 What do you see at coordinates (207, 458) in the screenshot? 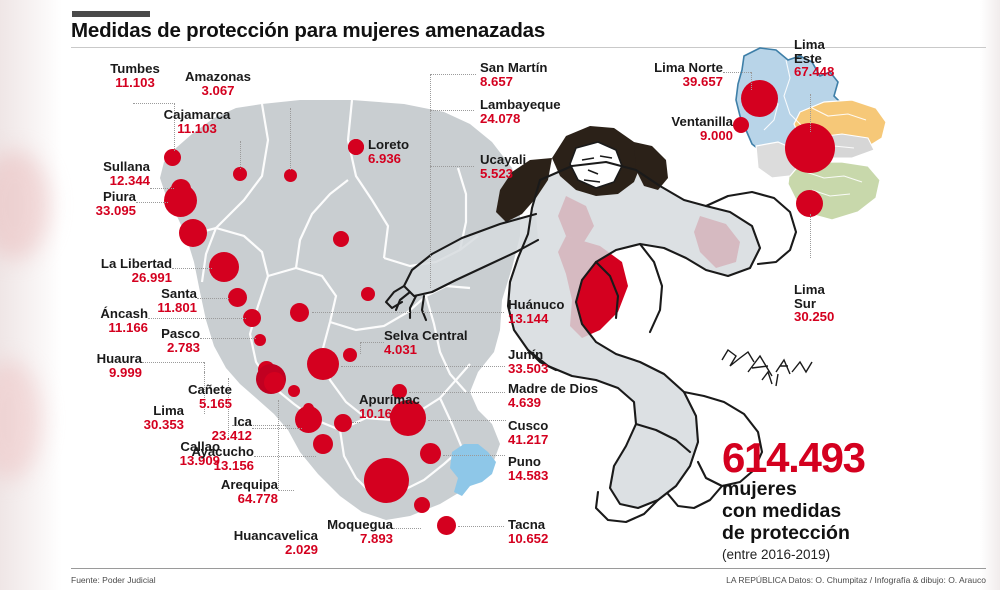
I see `label-ayacucho: Ayacucho 13.156` at bounding box center [207, 458].